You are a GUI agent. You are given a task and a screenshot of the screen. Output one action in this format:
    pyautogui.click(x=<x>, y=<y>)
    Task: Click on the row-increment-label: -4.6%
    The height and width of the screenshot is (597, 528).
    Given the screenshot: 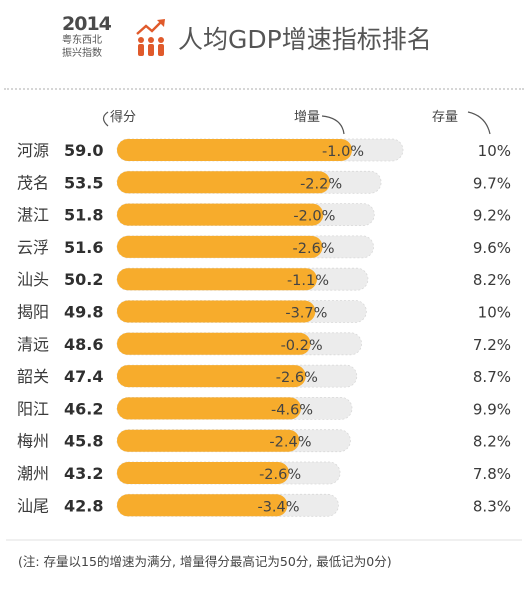 What is the action you would take?
    pyautogui.click(x=292, y=410)
    